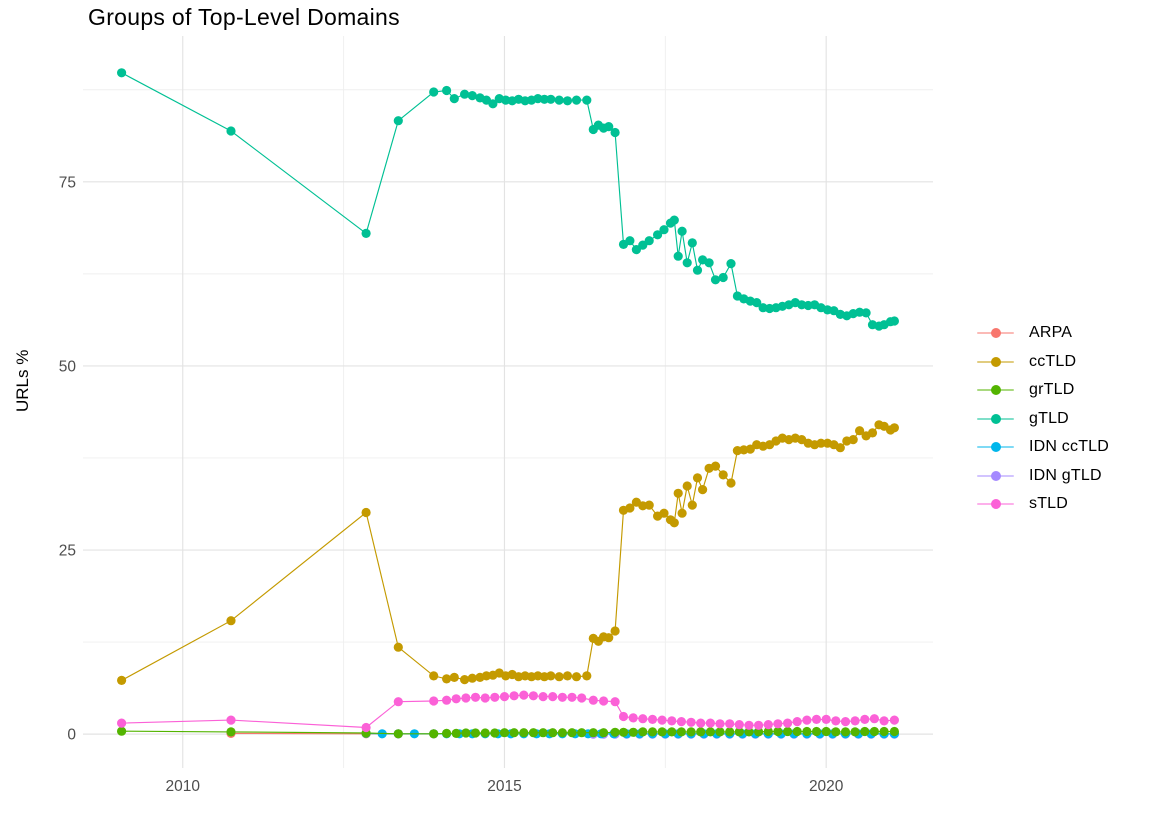 The width and height of the screenshot is (1164, 827). I want to click on legend-item-grtld: grTLD, so click(1043, 390).